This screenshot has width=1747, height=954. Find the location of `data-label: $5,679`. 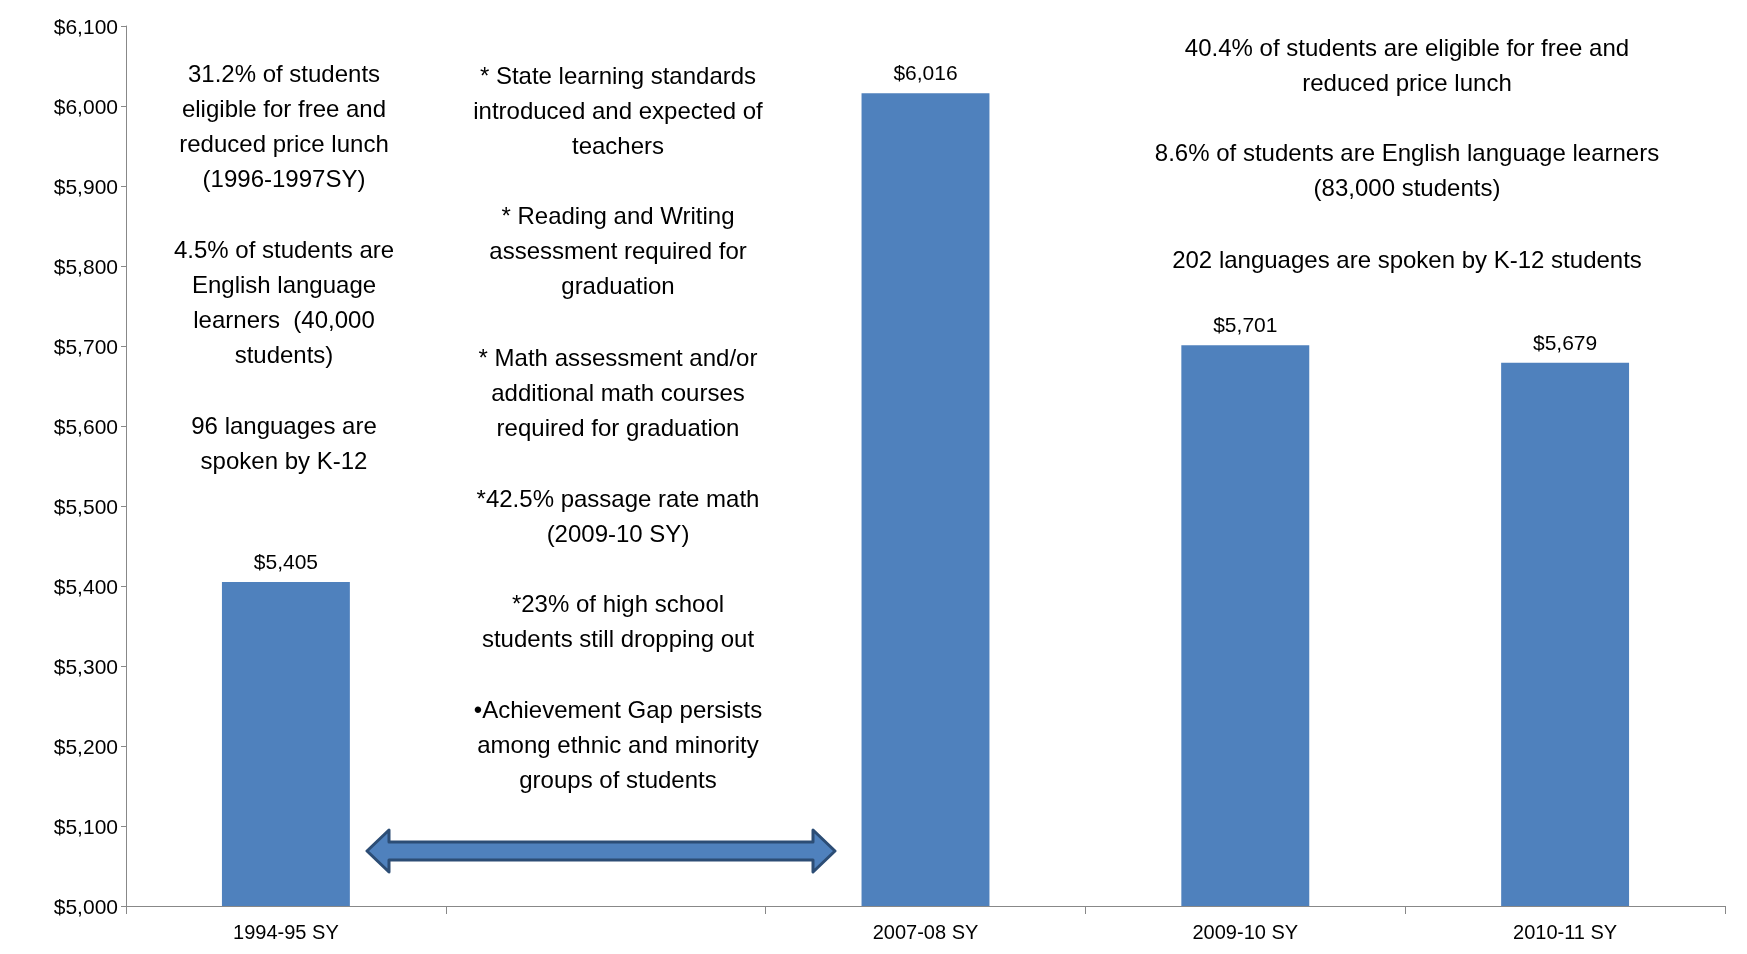

data-label: $5,679 is located at coordinates (1565, 342).